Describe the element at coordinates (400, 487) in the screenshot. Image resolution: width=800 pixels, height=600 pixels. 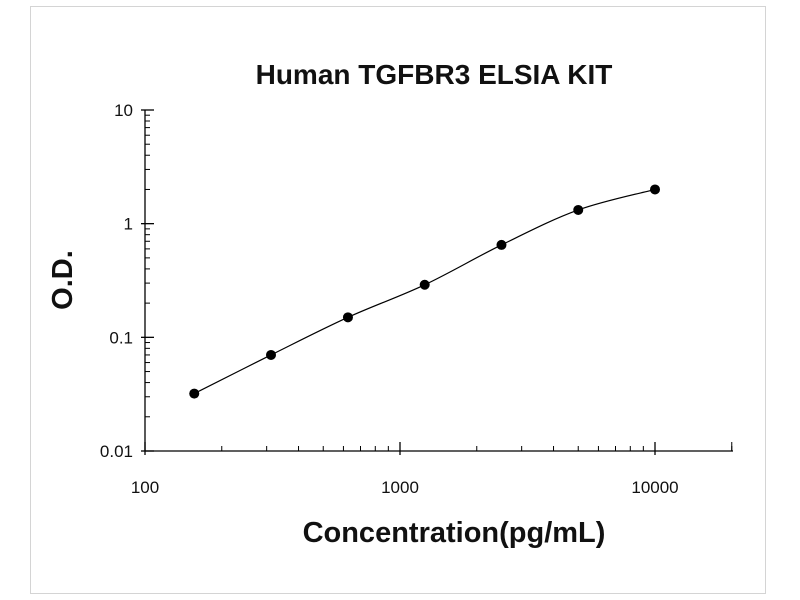
I see `x-tick-label: 1000` at that location.